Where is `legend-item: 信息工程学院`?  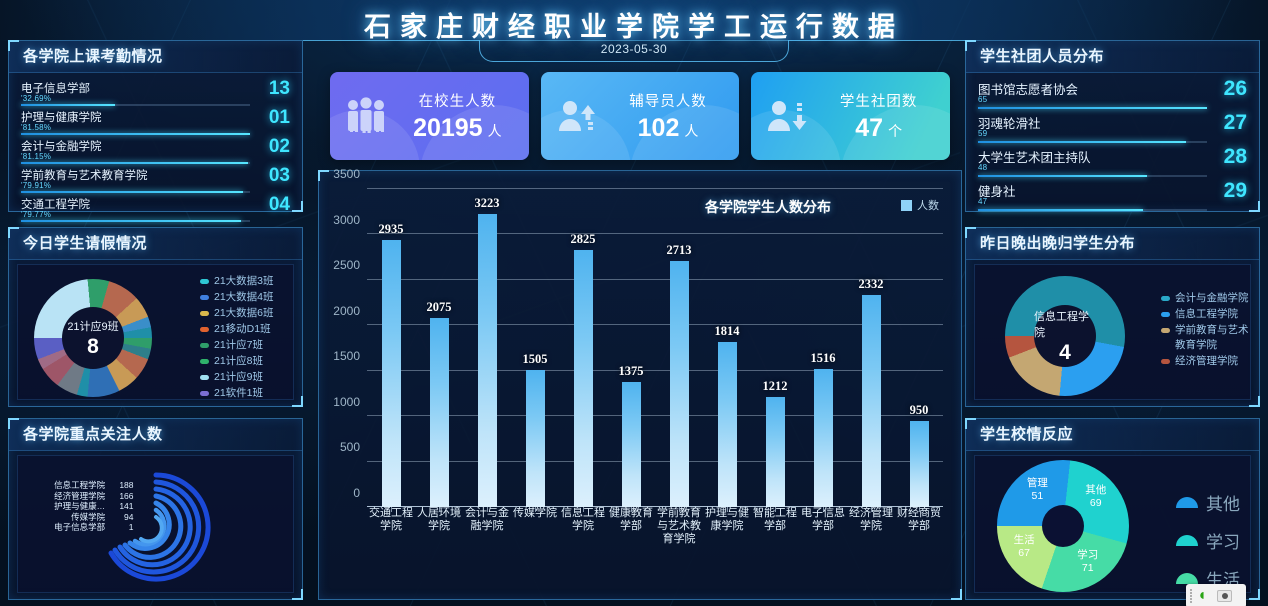
legend-item: 信息工程学院 is located at coordinates (1207, 314).